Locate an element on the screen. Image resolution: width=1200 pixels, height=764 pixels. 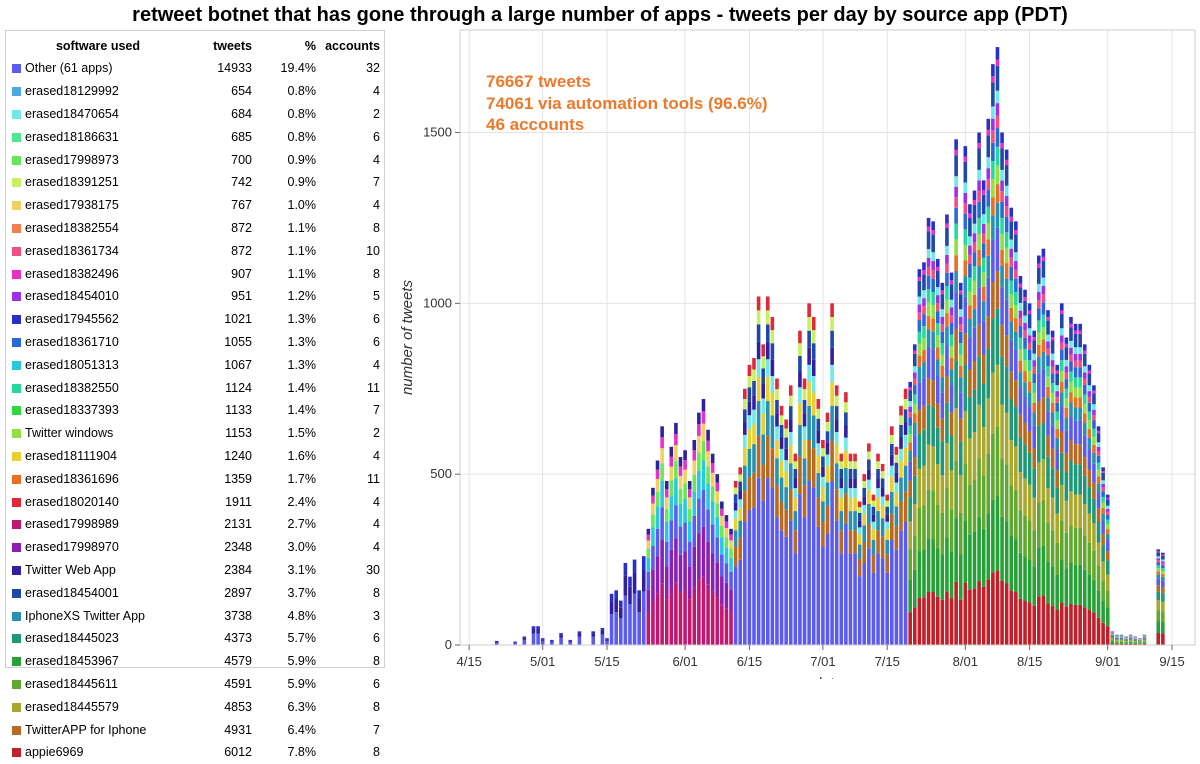
legend-swatch is located at coordinates (16, 182).